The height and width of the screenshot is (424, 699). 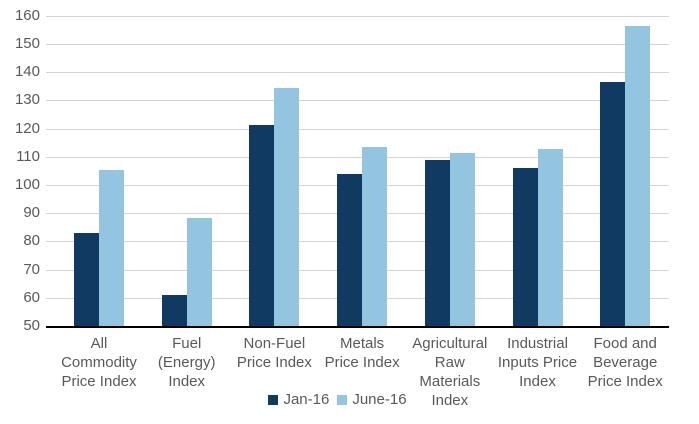 I want to click on legend: Jan-16 June-16, so click(x=343, y=399).